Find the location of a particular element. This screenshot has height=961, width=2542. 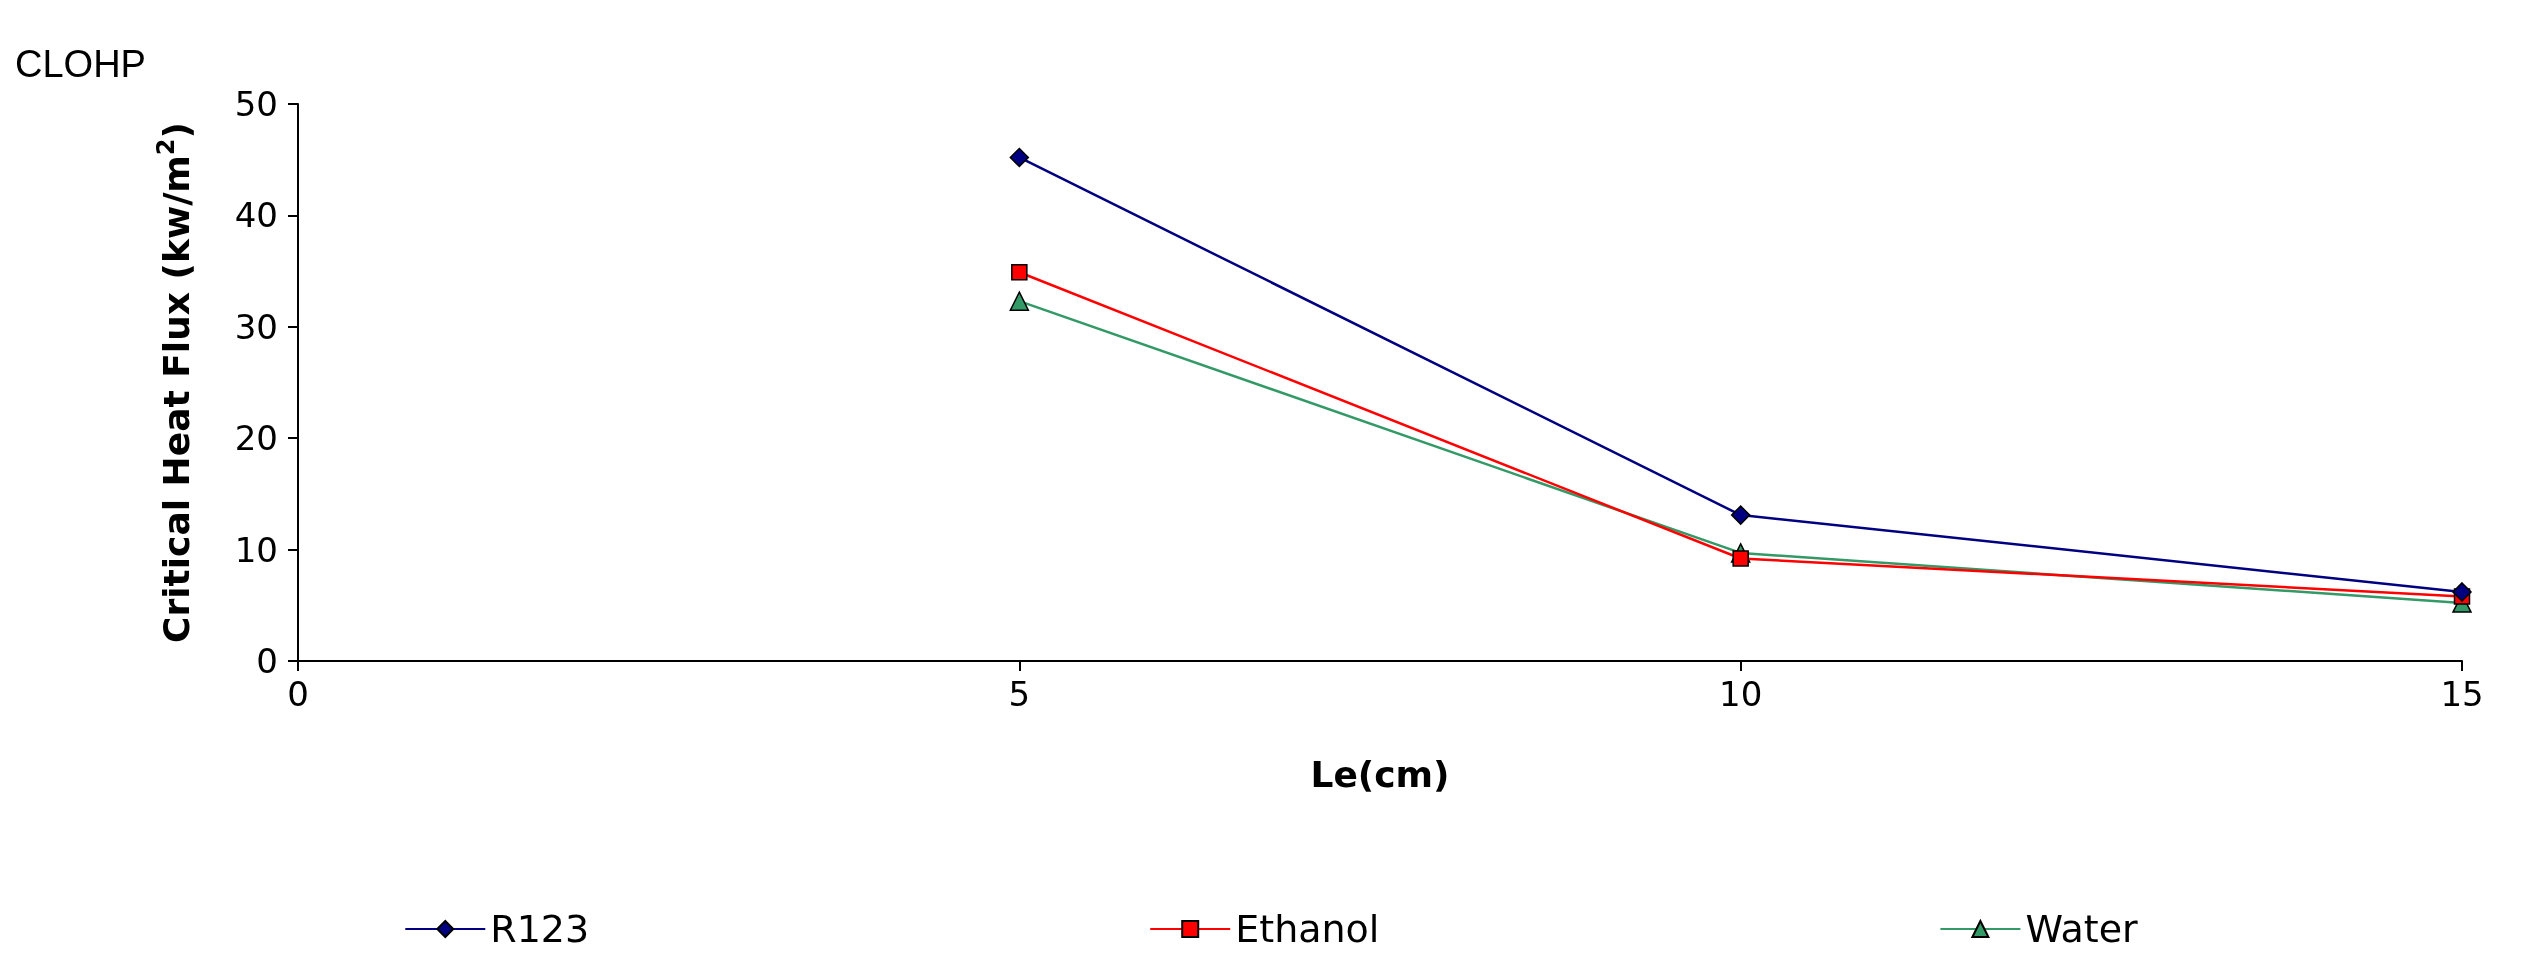

y-tick-label: 50 is located at coordinates (256, 104).